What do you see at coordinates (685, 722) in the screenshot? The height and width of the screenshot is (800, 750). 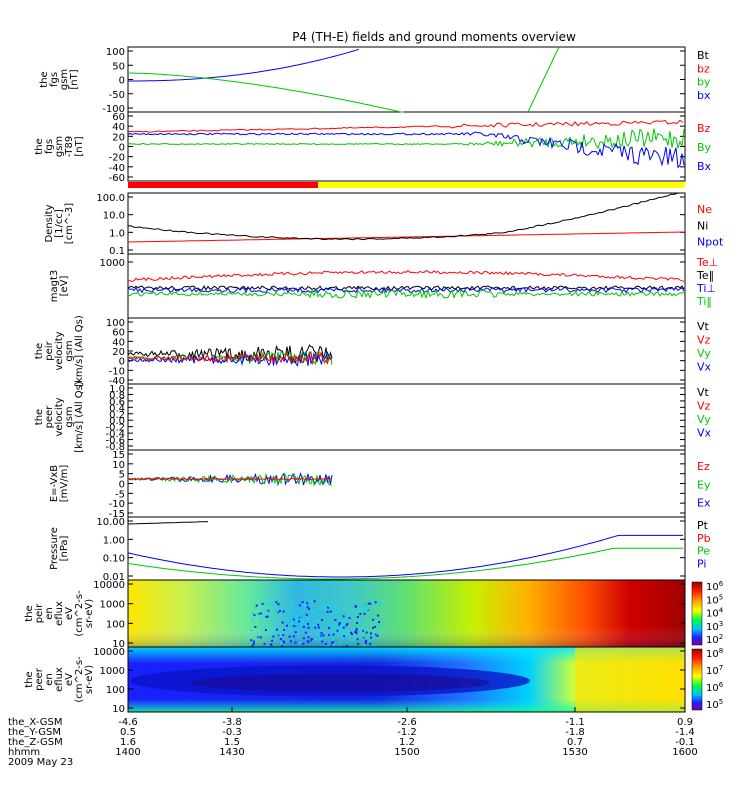 I see `x-axis-value: 0.9` at bounding box center [685, 722].